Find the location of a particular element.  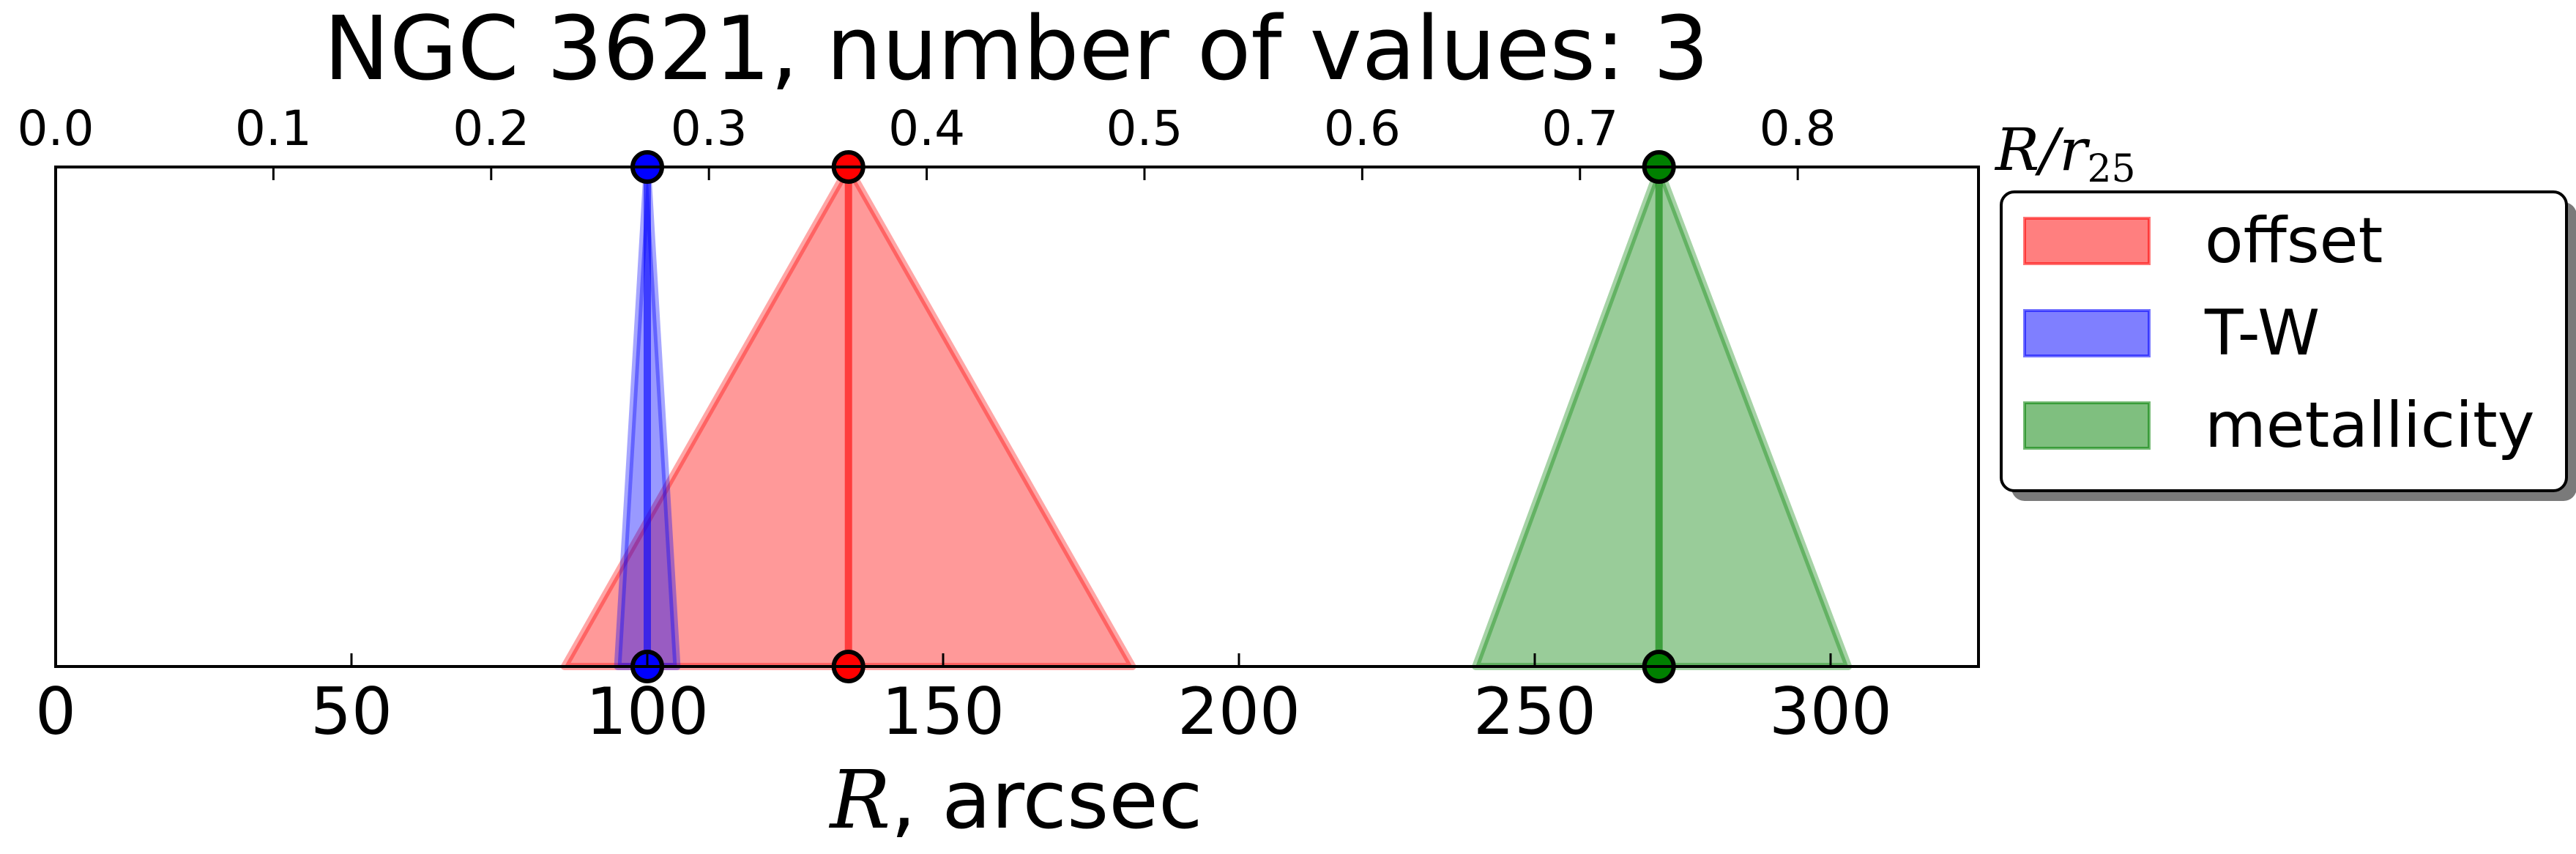

x-axis-top: 0.0 0.1 0.2 0.3 0.4 0.5 0.6 0.7 0.8 is located at coordinates (927, 140).